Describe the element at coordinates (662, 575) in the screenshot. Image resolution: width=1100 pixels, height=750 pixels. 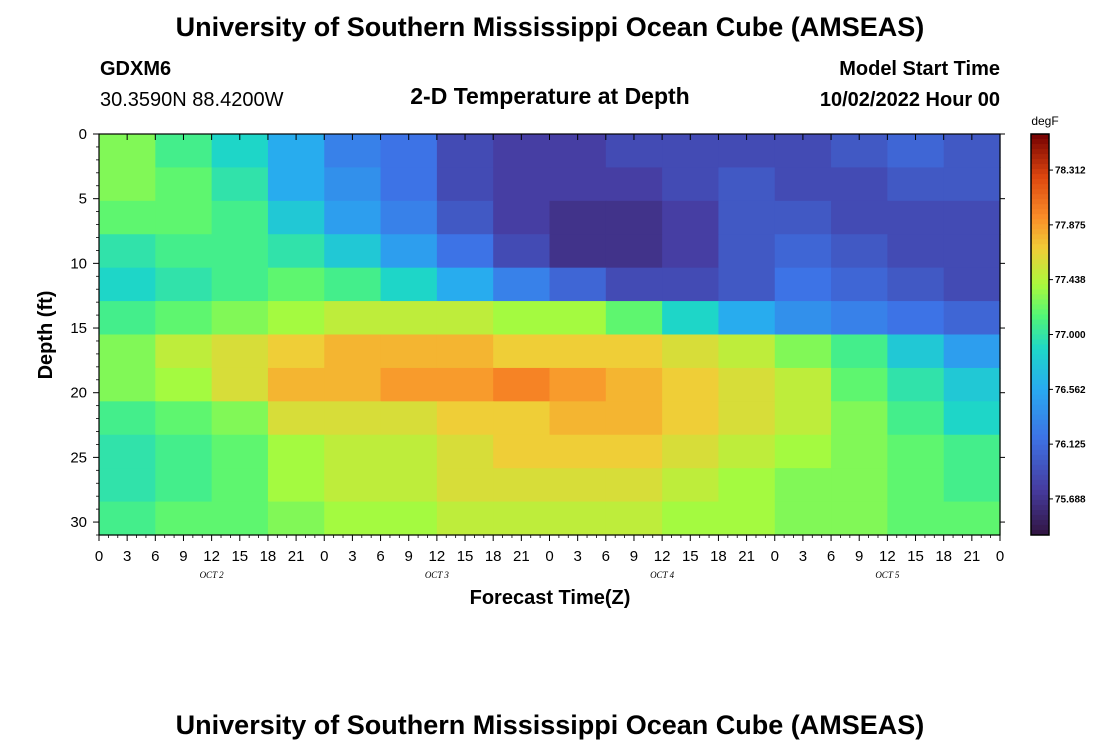
I see `x-day-label: OCT 4` at that location.